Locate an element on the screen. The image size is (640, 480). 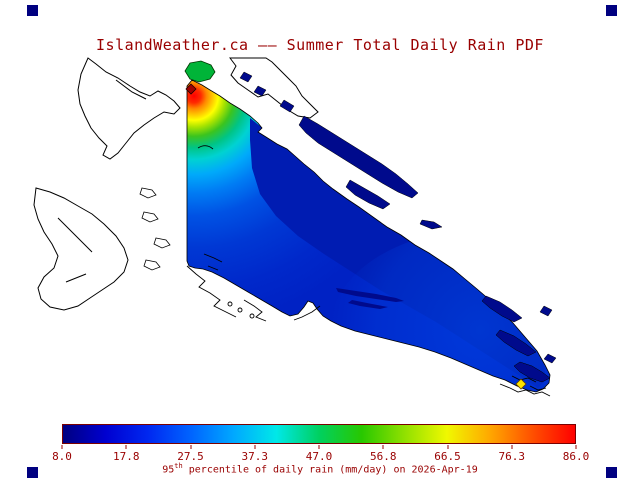
strait-islands is located at coordinates (370, 172).